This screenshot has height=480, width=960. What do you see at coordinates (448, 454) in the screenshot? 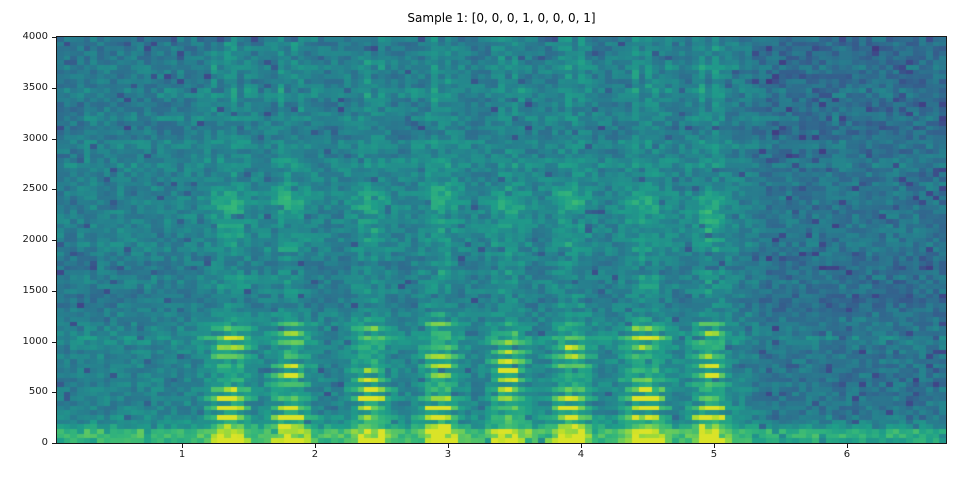
I see `x-tick-label: 3` at bounding box center [448, 454].